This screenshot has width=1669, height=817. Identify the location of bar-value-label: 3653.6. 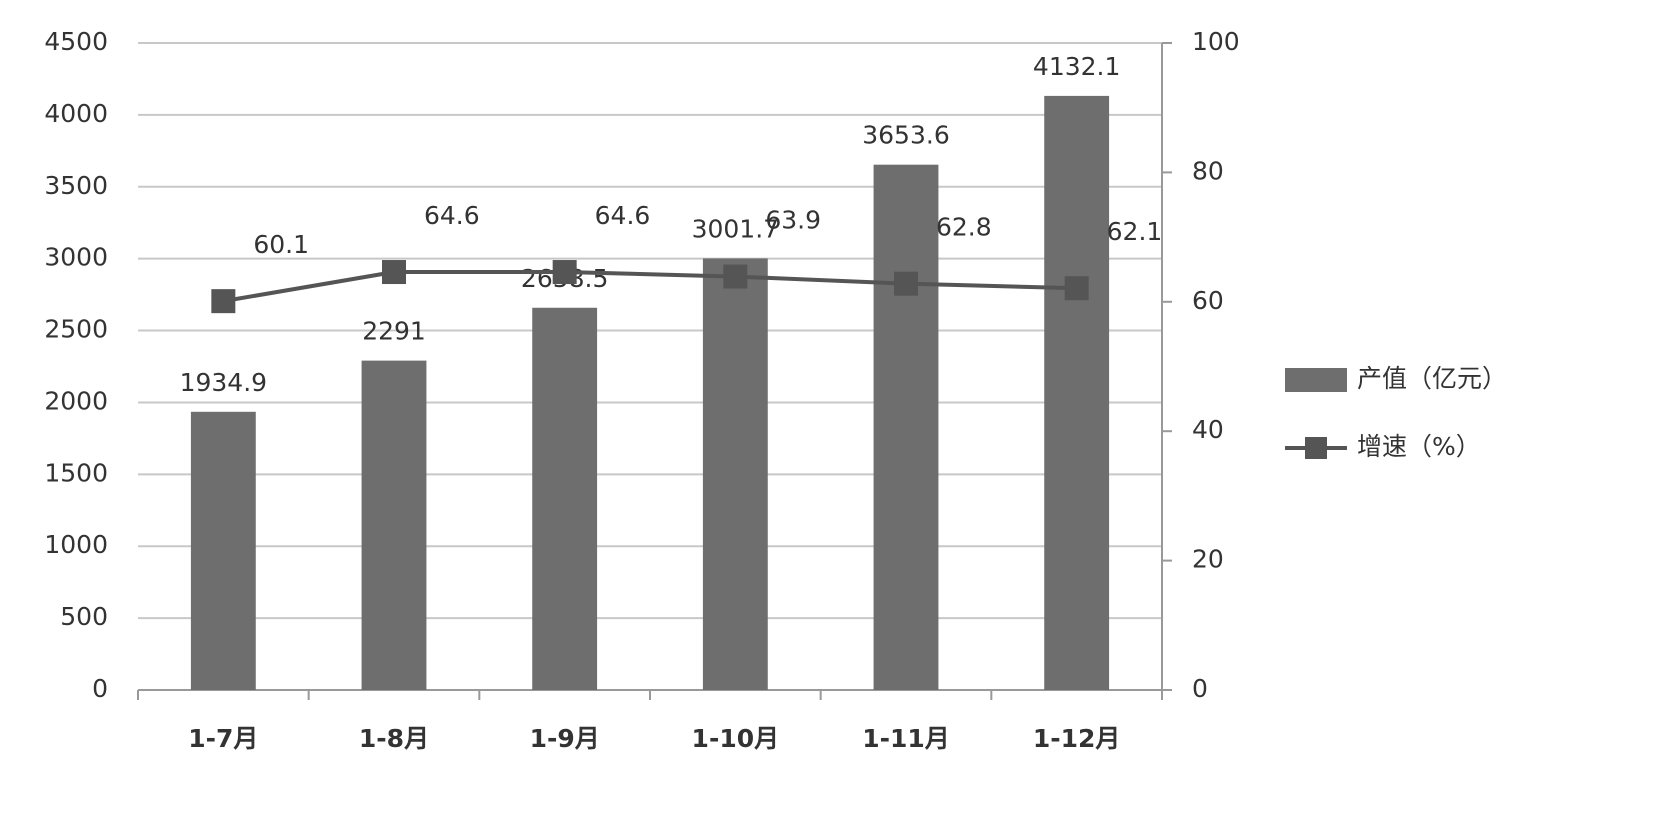
(905, 135).